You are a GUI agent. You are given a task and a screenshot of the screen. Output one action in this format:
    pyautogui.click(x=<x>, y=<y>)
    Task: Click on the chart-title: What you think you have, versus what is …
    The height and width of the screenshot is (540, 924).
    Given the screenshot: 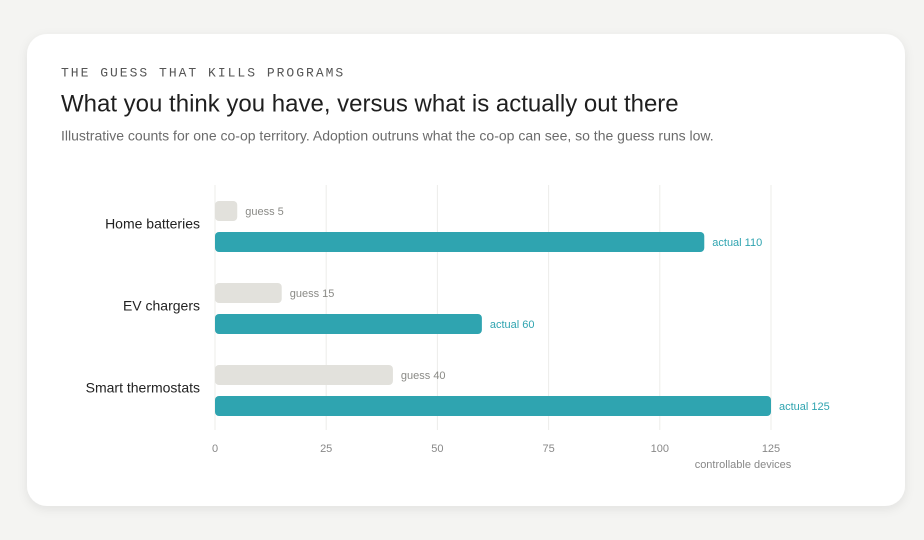 What is the action you would take?
    pyautogui.click(x=370, y=103)
    